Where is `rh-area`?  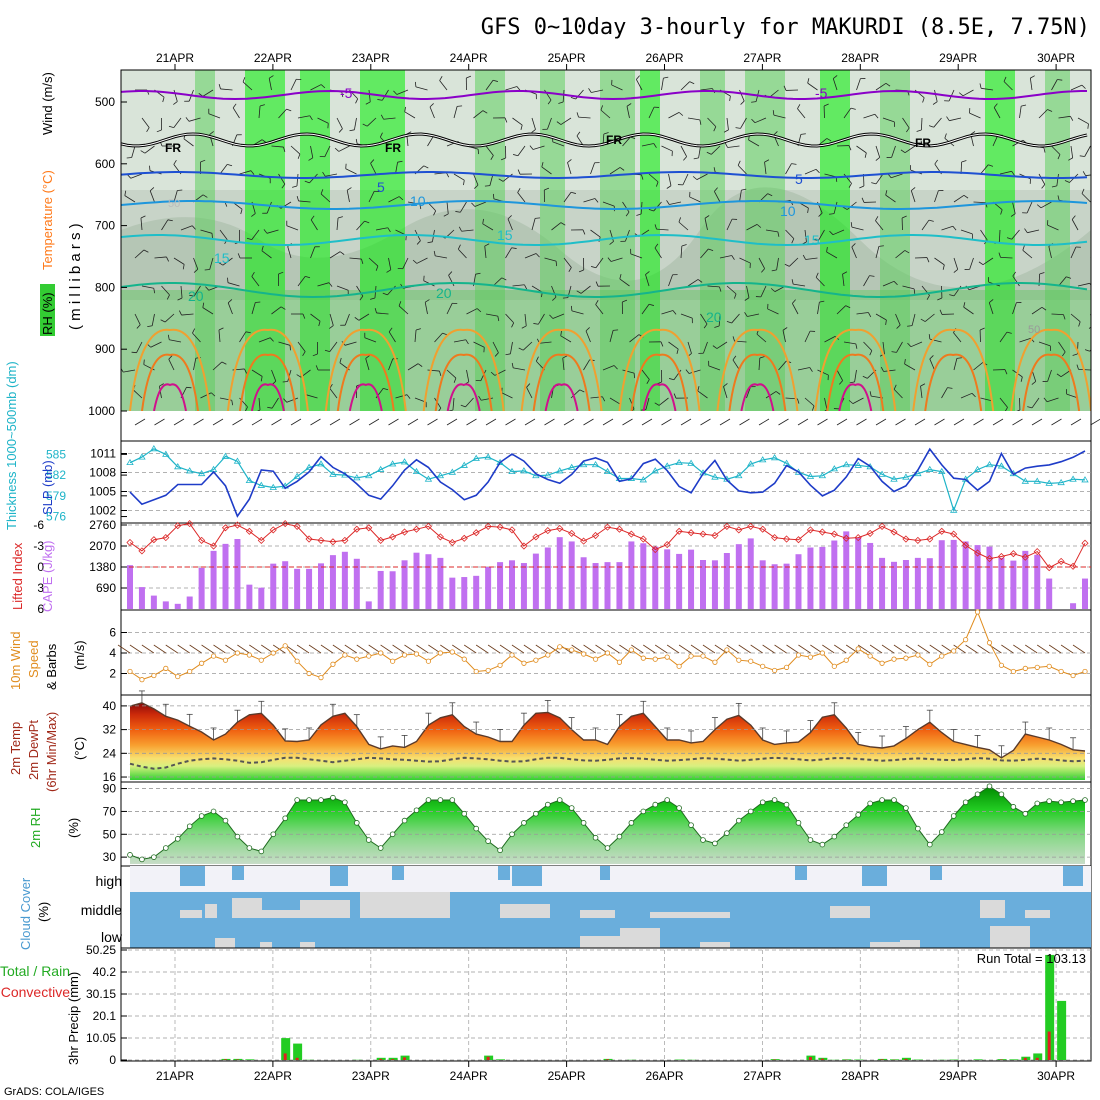 rh-area is located at coordinates (607, 825).